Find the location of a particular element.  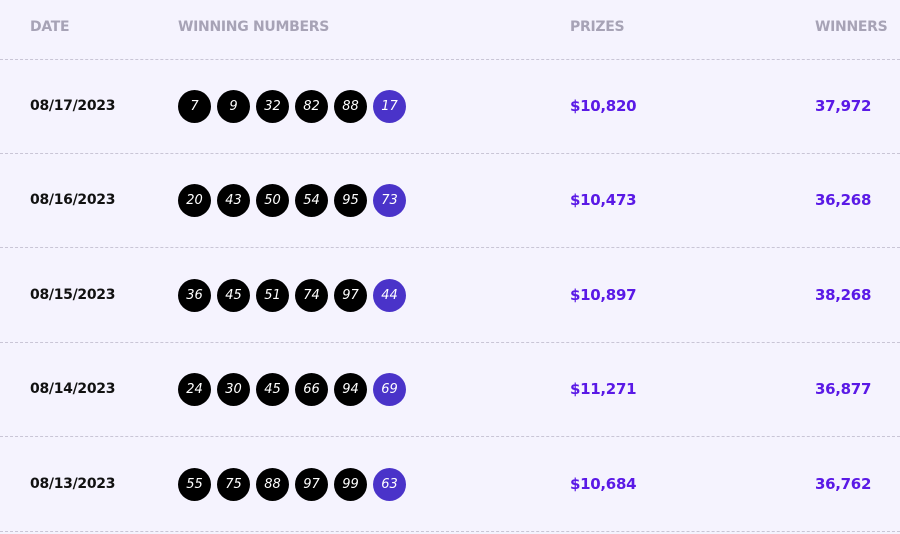

bonus-ball: 63 is located at coordinates (389, 484).